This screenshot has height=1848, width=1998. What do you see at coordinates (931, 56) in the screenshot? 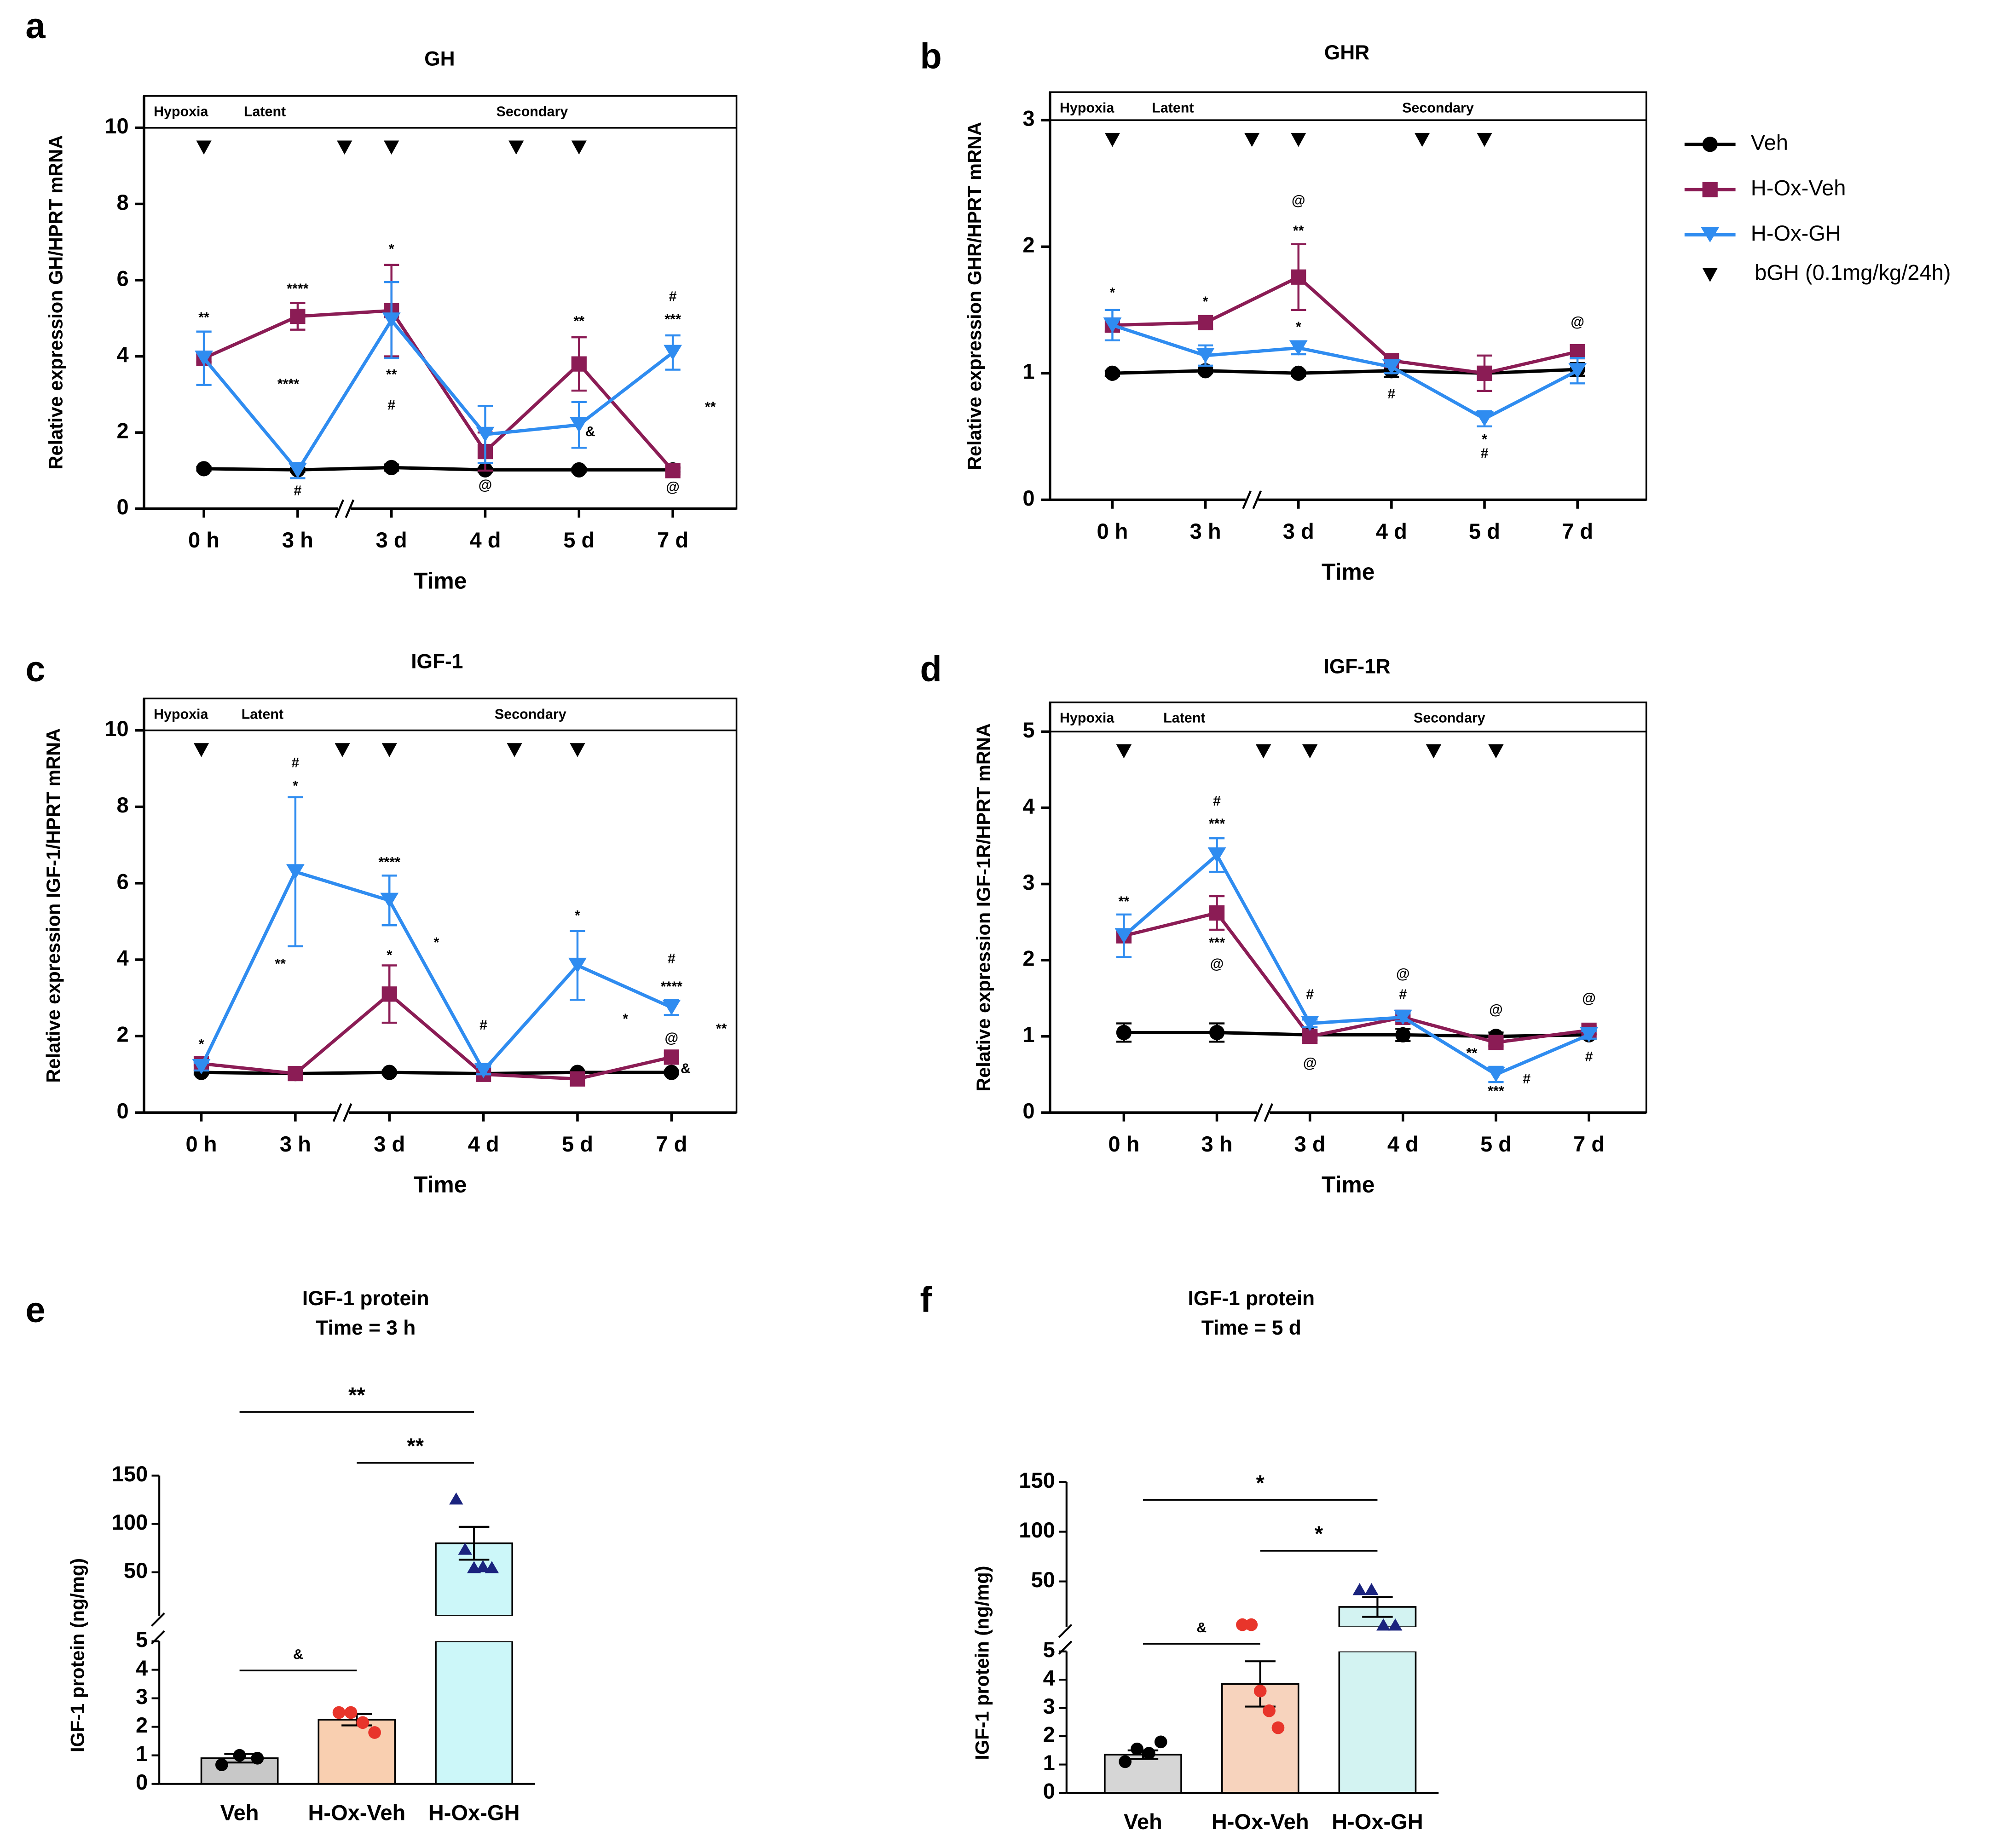
I see `panel-letter: b` at bounding box center [931, 56].